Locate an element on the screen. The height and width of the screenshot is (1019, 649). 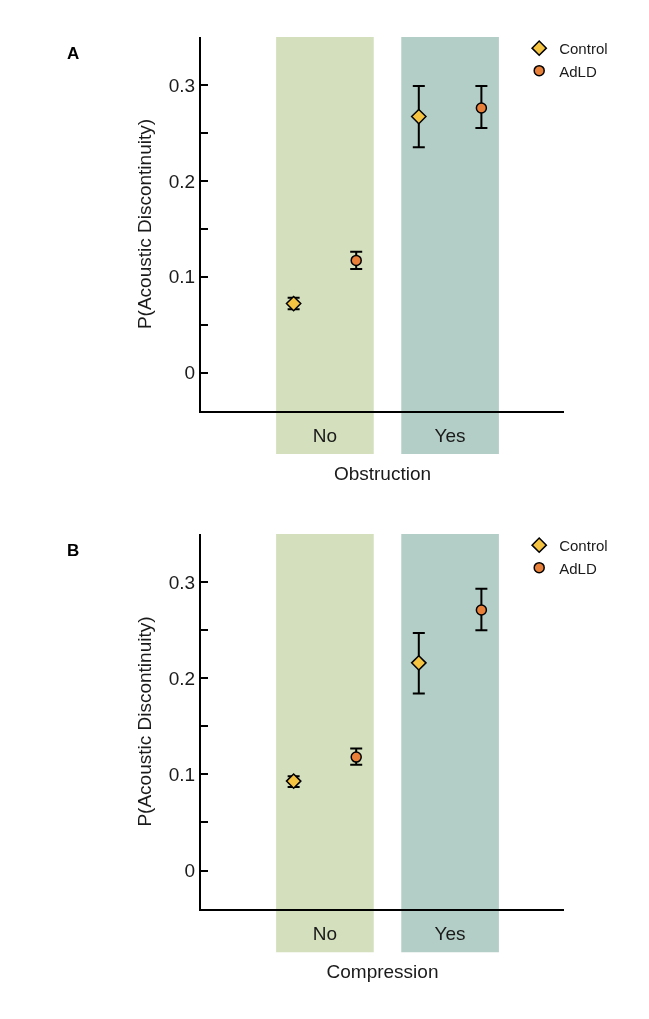
x-axis-title: Obstruction is located at coordinates (382, 474).